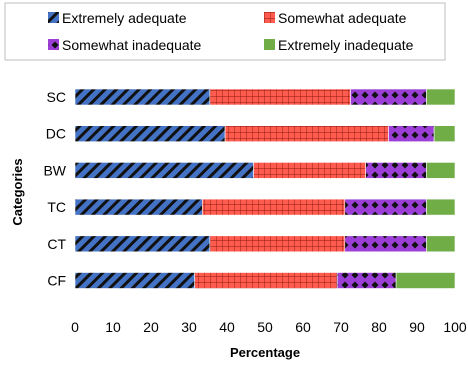  Describe the element at coordinates (417, 327) in the screenshot. I see `x-tick-label: 90` at that location.